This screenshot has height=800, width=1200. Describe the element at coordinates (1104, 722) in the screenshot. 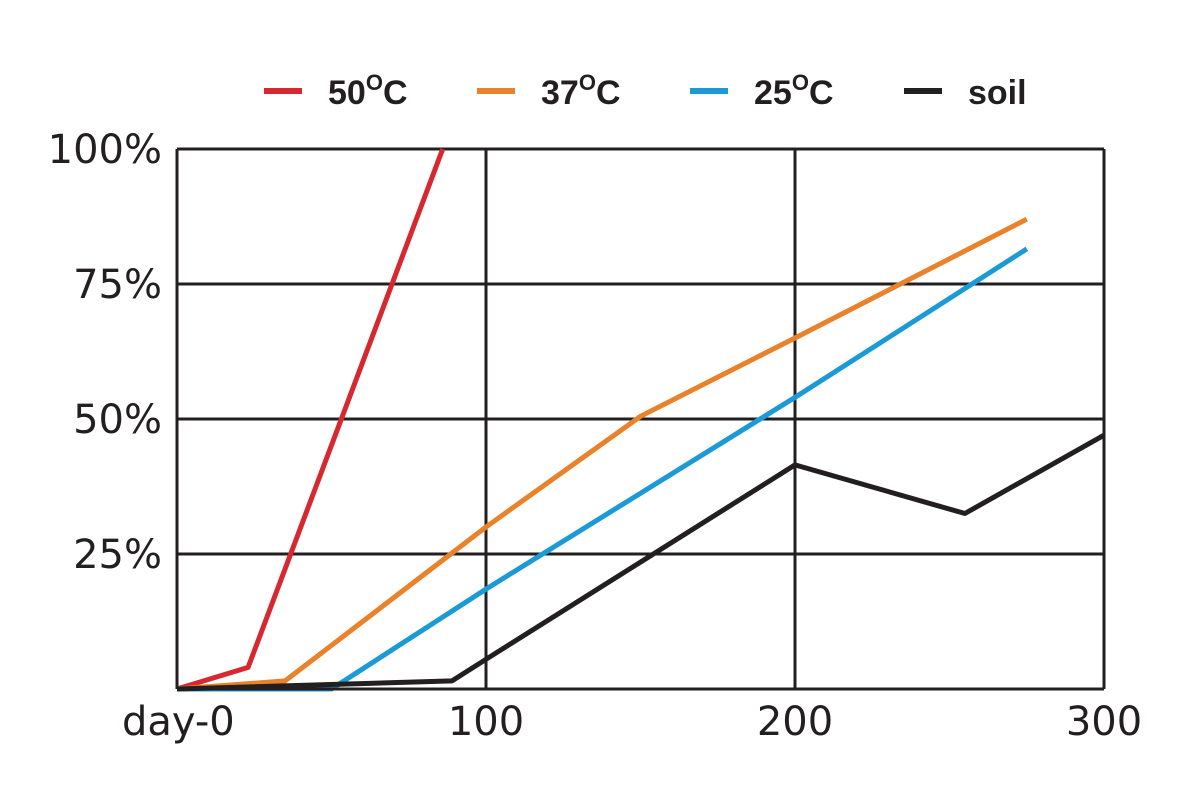

I see `x-tick-label: 300` at that location.